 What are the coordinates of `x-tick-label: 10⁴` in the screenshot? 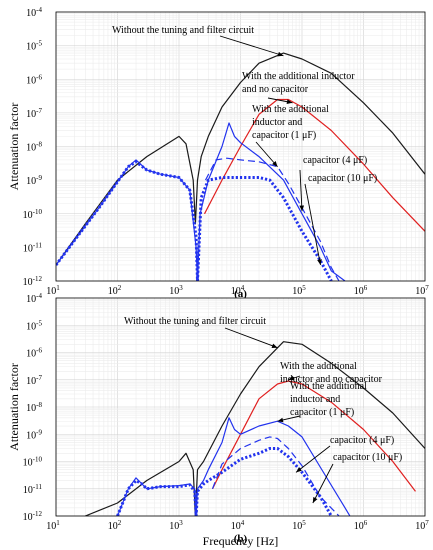 It's located at (238, 525).